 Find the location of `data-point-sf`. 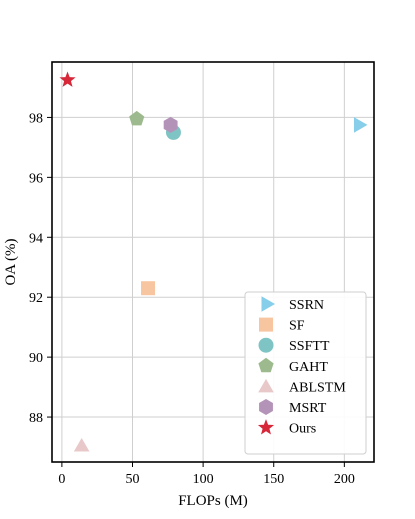

data-point-sf is located at coordinates (148, 288).